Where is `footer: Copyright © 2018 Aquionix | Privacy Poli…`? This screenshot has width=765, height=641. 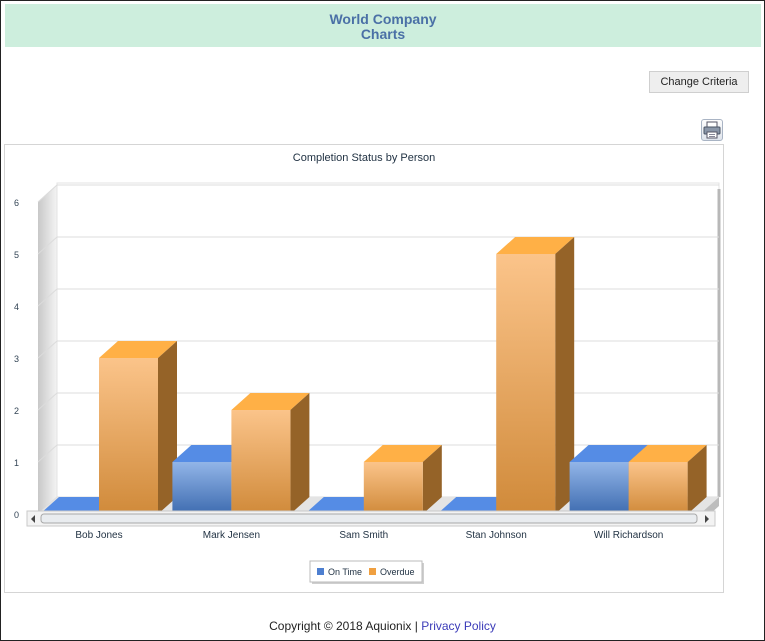
footer: Copyright © 2018 Aquionix | Privacy Poli… is located at coordinates (382, 626).